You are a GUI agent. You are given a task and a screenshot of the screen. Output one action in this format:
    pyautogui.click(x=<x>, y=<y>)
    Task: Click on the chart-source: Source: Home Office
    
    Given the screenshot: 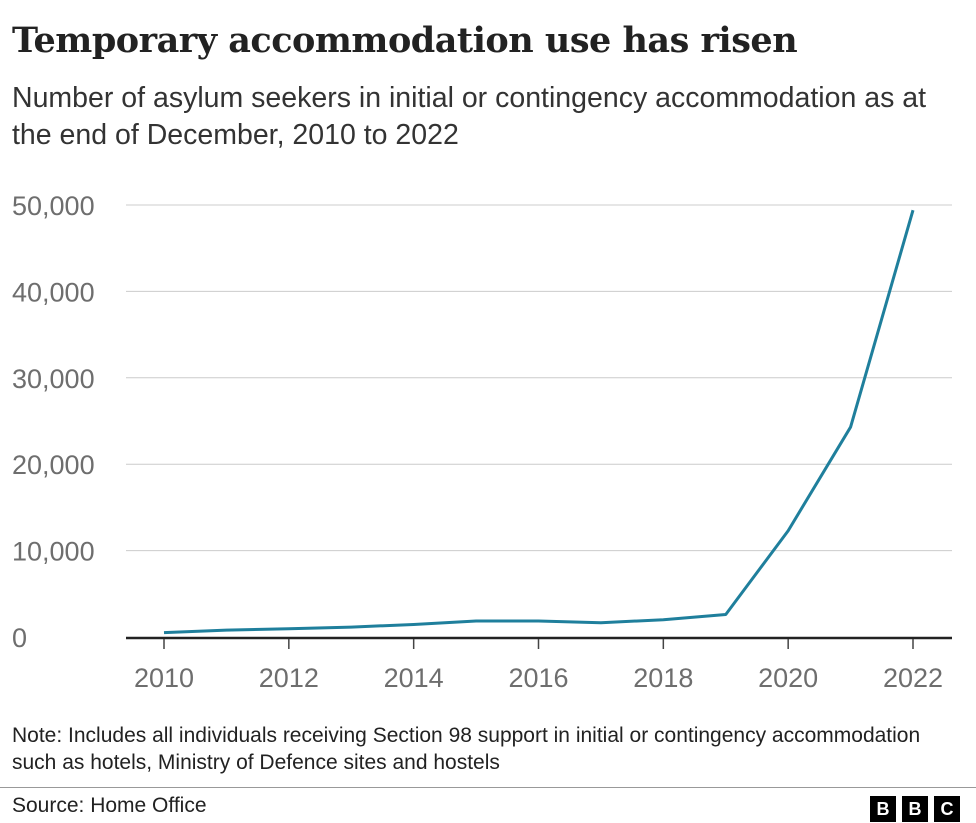 What is the action you would take?
    pyautogui.click(x=109, y=805)
    